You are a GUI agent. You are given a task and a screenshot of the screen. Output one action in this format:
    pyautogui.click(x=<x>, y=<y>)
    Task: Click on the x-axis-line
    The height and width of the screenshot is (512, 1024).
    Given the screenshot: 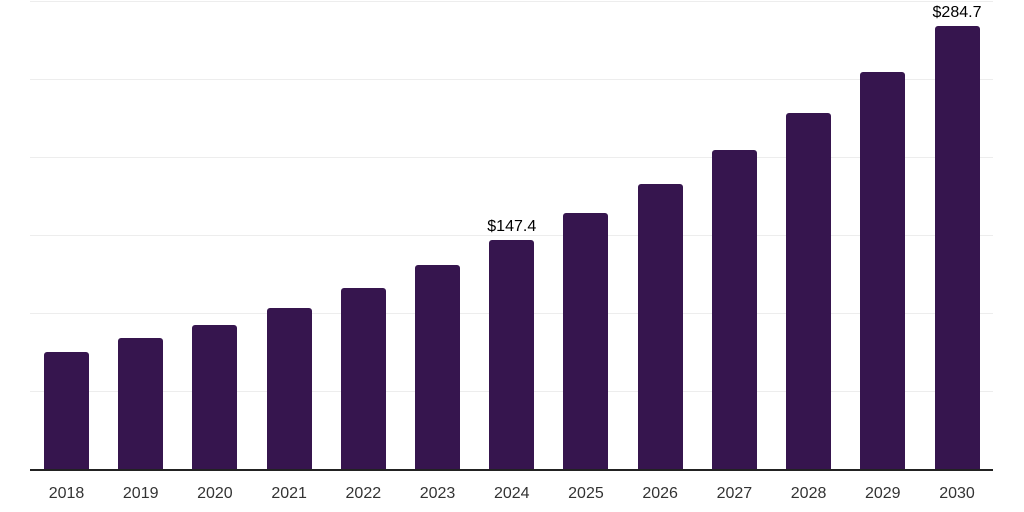 What is the action you would take?
    pyautogui.click(x=511, y=470)
    